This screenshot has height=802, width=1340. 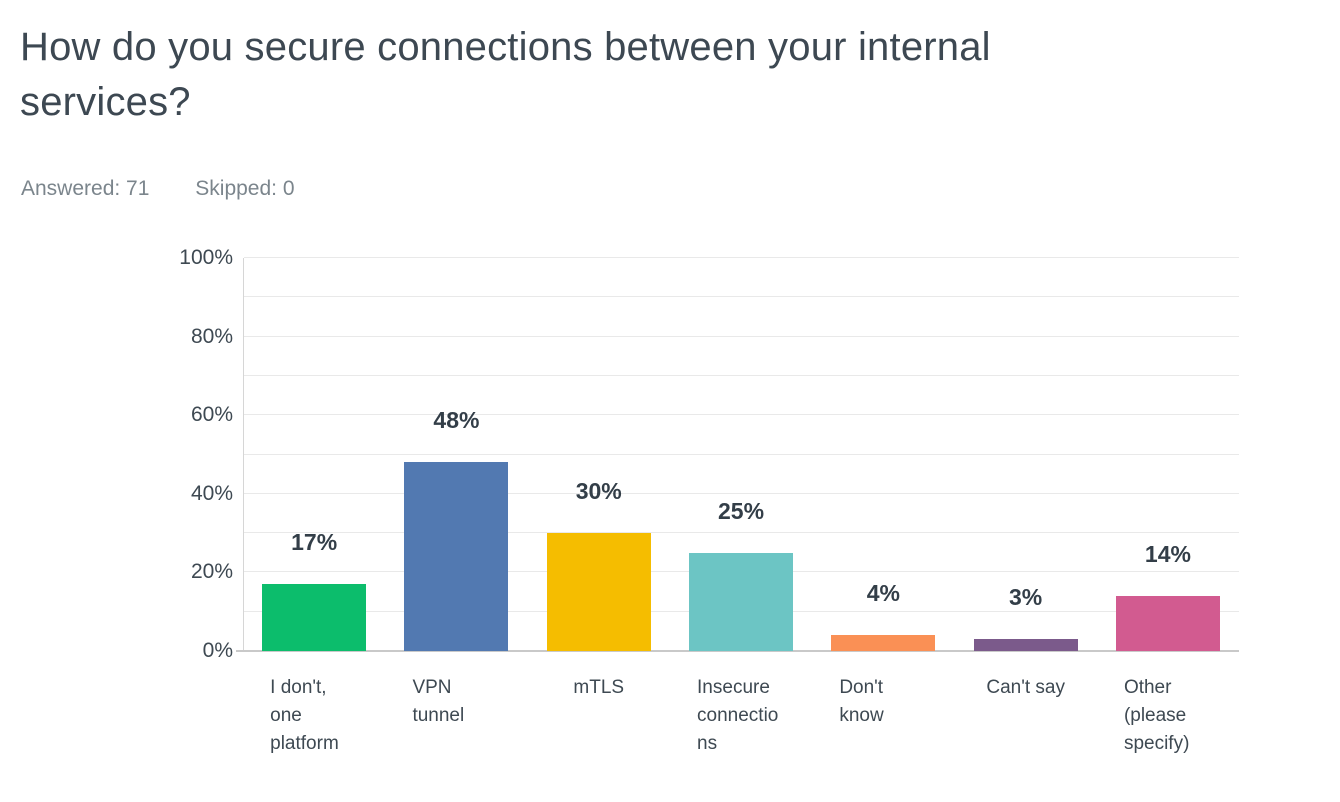 I want to click on category-label-text: mTLS, so click(x=599, y=687).